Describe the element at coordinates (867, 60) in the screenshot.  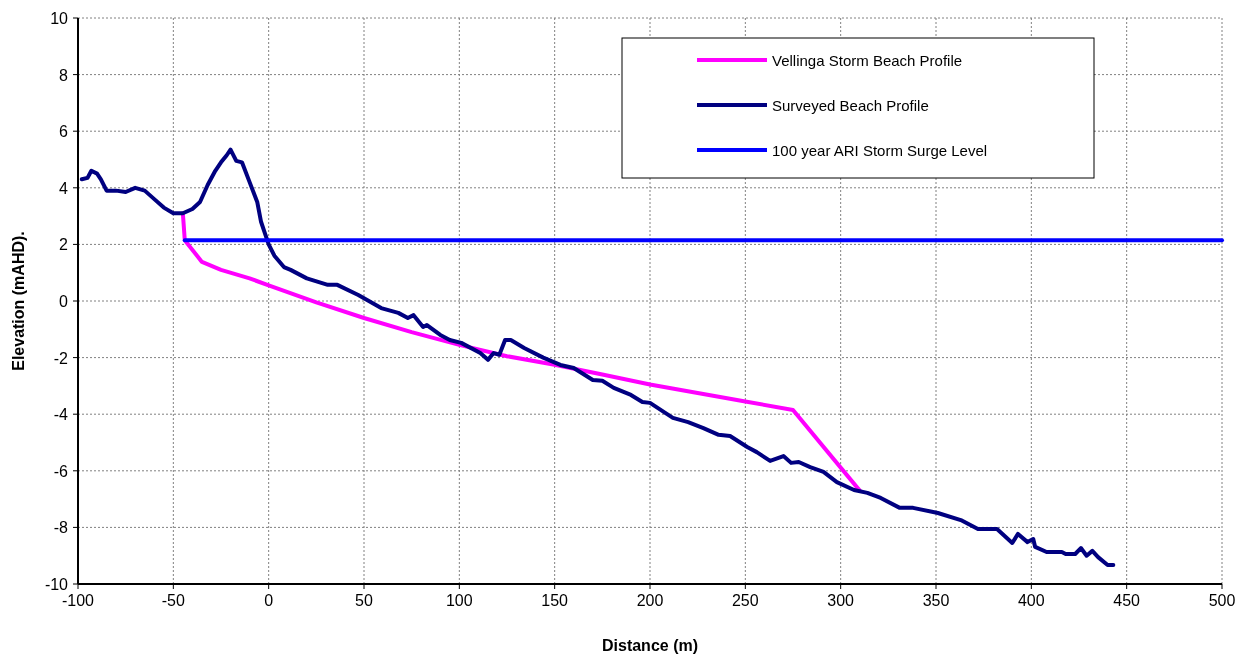
I see `legend-label: Vellinga Storm Beach Profile` at that location.